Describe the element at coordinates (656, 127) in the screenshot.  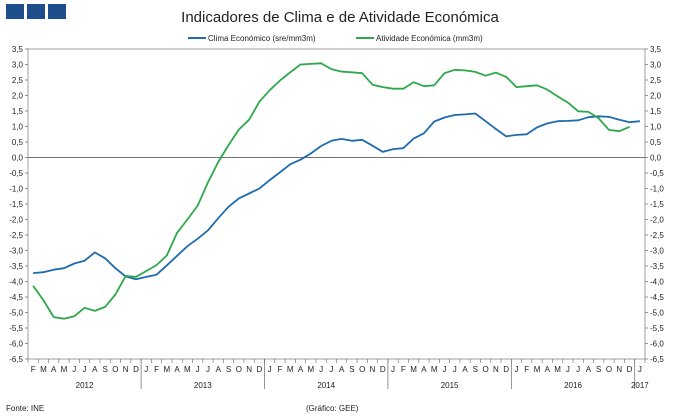
I see `y-tick-label-right: 1,0` at that location.